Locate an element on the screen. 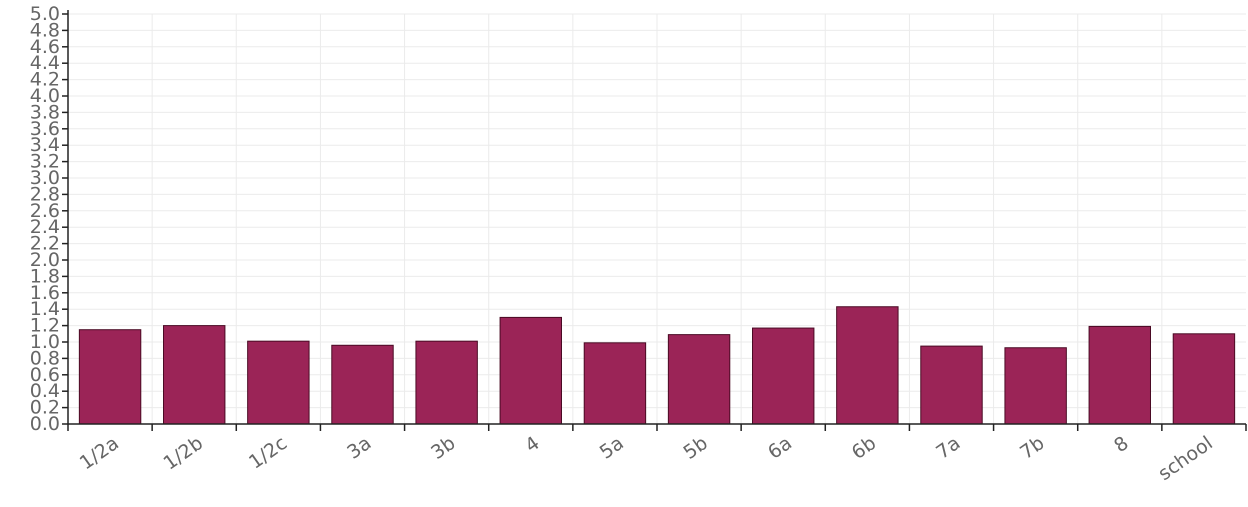 The width and height of the screenshot is (1248, 507). y-tick-label: 1.4 is located at coordinates (45, 309).